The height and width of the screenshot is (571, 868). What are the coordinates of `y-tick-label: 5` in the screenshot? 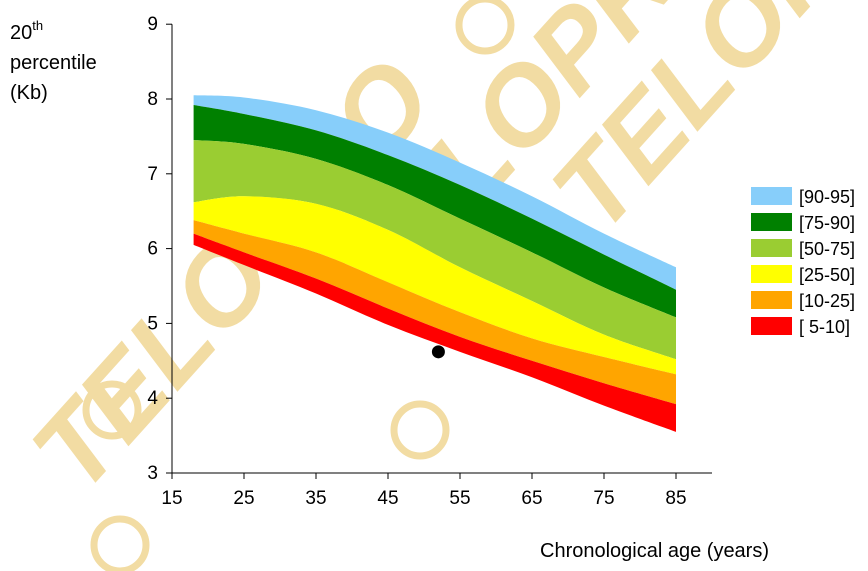 It's located at (152, 323).